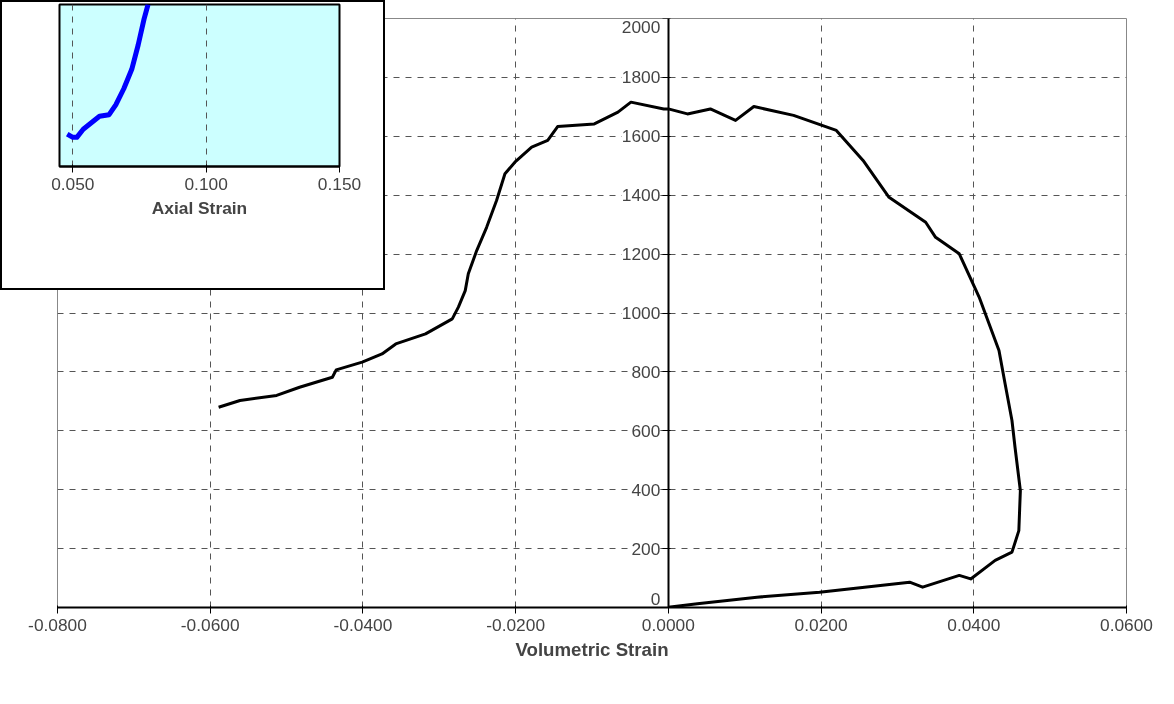 This screenshot has width=1174, height=704. What do you see at coordinates (974, 624) in the screenshot?
I see `x-tick-label: 0.0400` at bounding box center [974, 624].